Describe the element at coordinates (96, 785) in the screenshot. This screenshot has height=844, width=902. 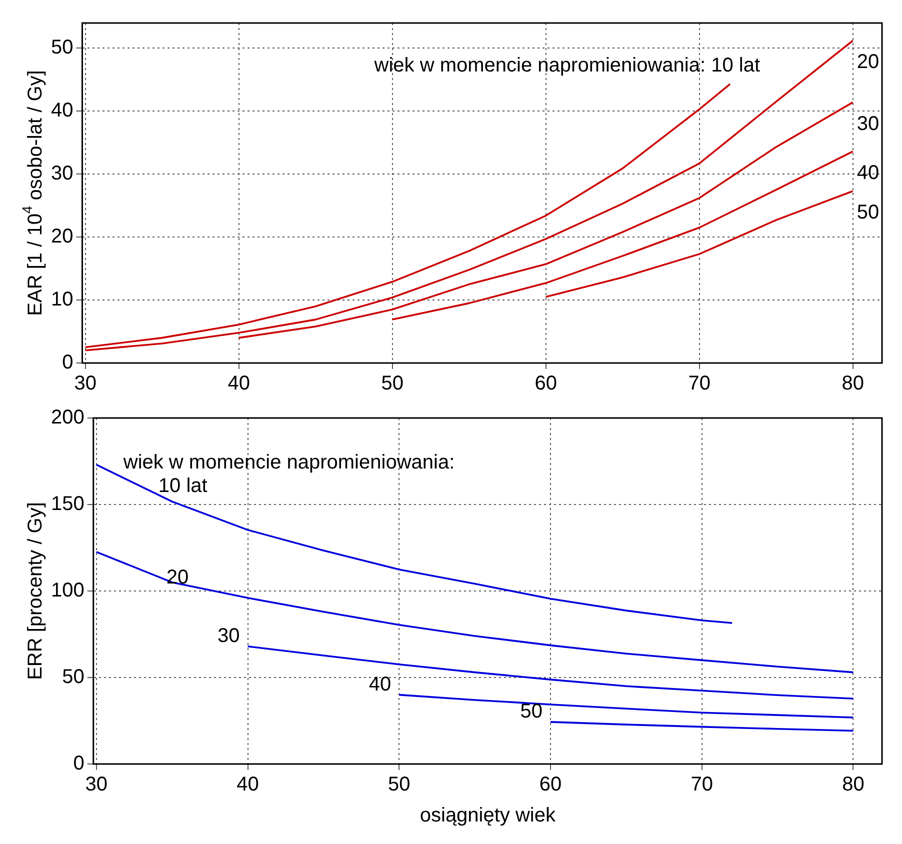
I see `x-tick-label: 30` at that location.